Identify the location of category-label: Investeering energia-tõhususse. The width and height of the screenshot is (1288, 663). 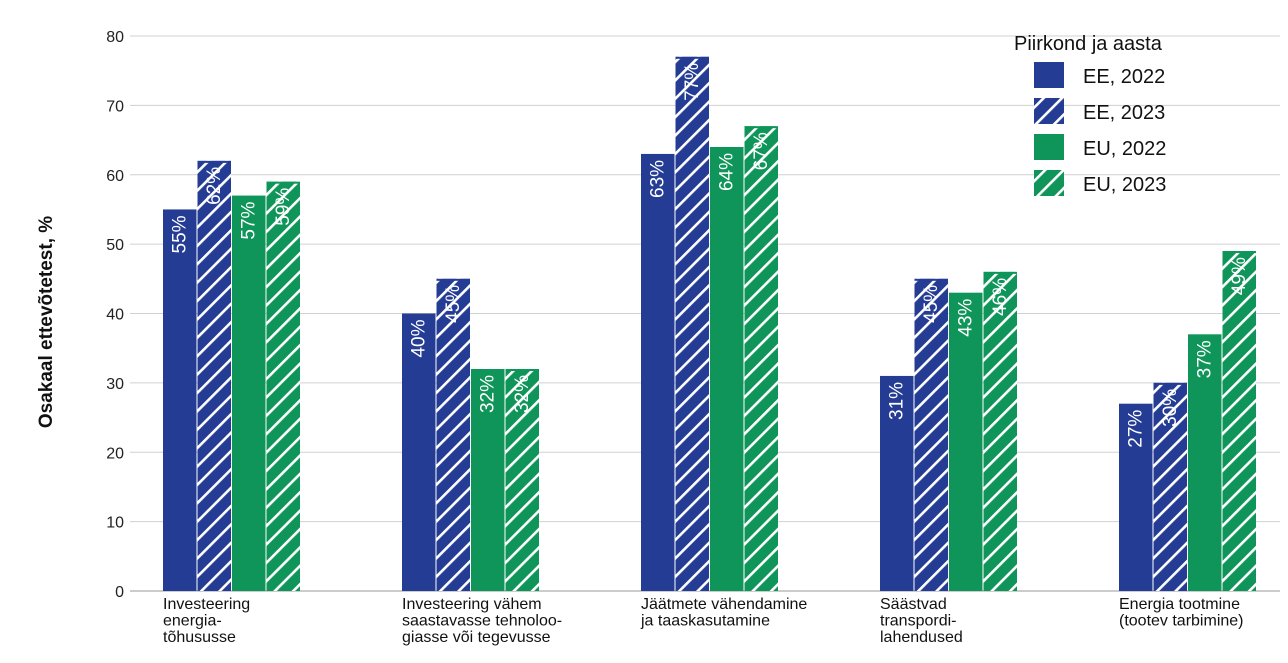
(206, 621).